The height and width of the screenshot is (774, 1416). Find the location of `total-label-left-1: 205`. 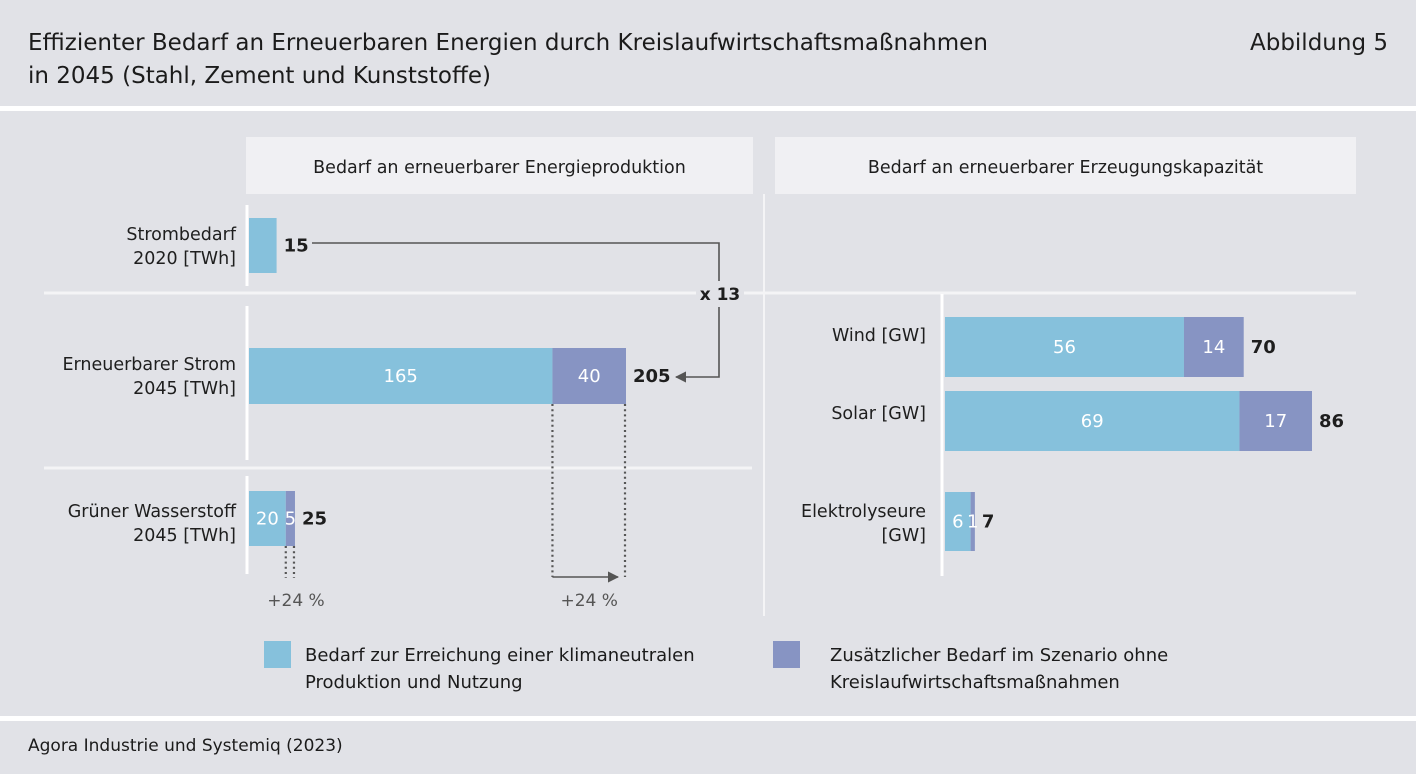

total-label-left-1: 205 is located at coordinates (652, 376).